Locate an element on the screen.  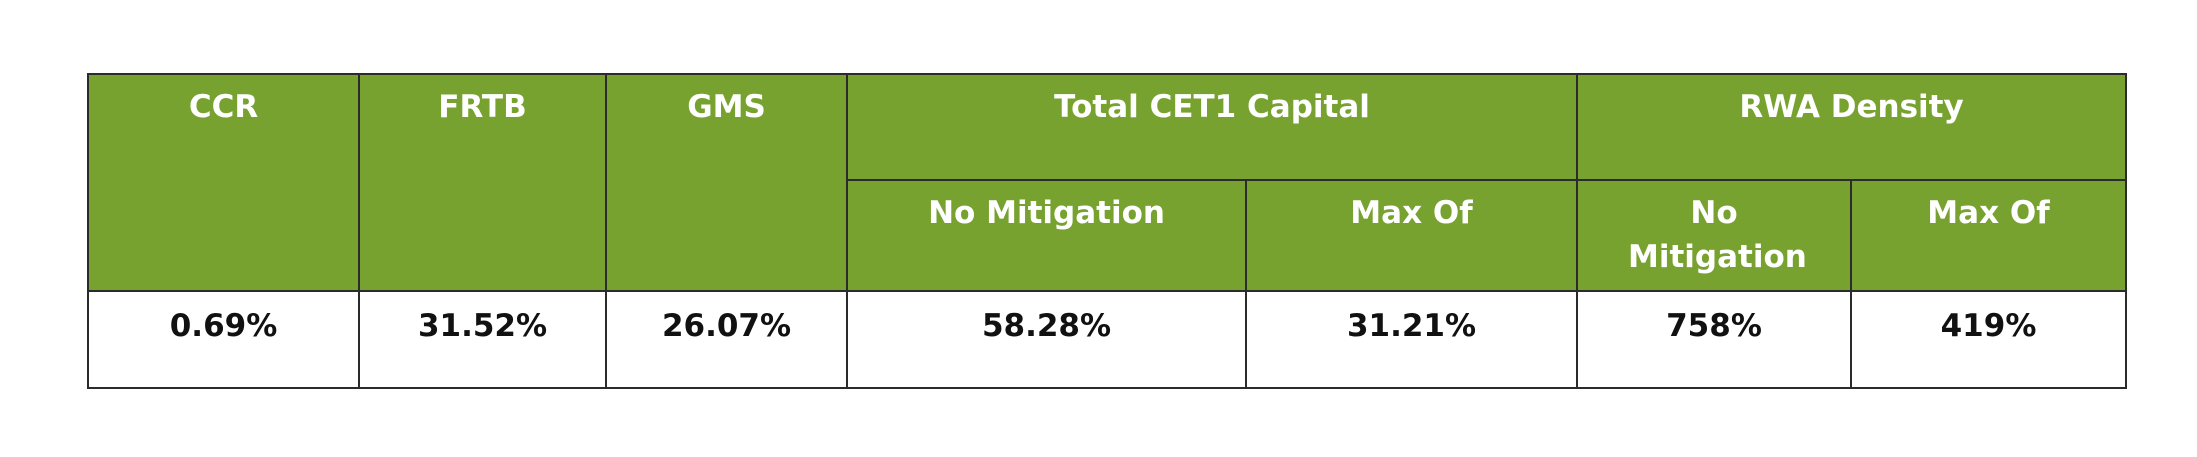
group-header: Total CET1 Capital is located at coordinates (1212, 127).